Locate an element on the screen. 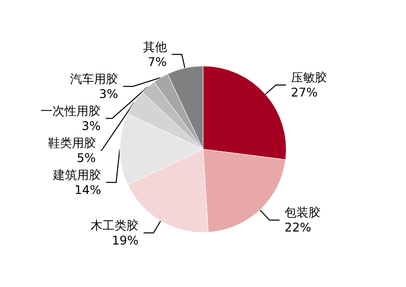  slice-label: 包装胶 is located at coordinates (302, 213).